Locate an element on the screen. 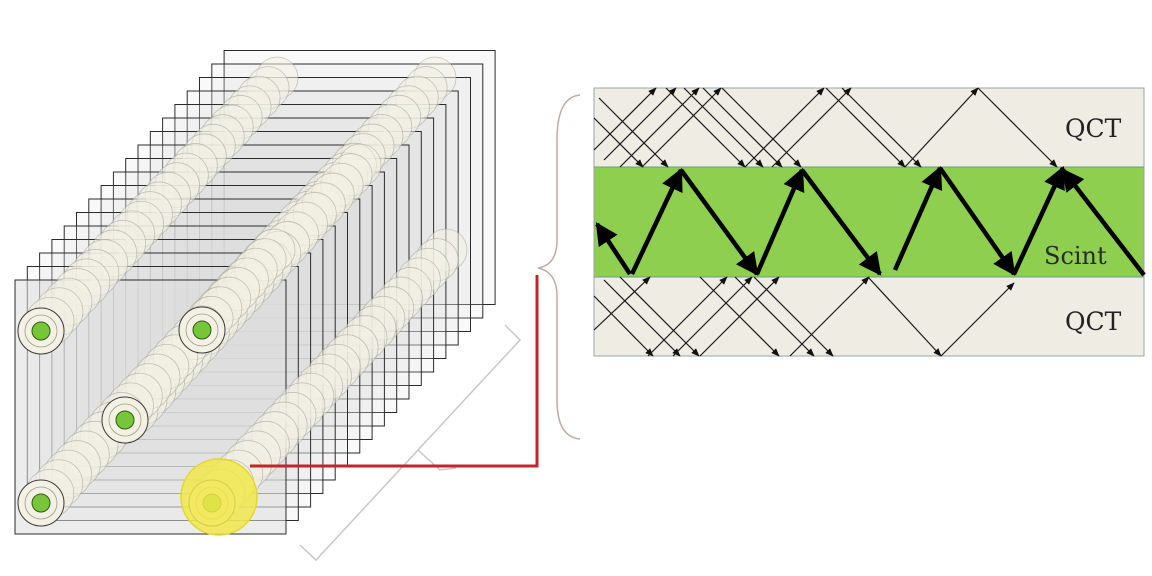  qct-top-label: QCT is located at coordinates (1093, 128).